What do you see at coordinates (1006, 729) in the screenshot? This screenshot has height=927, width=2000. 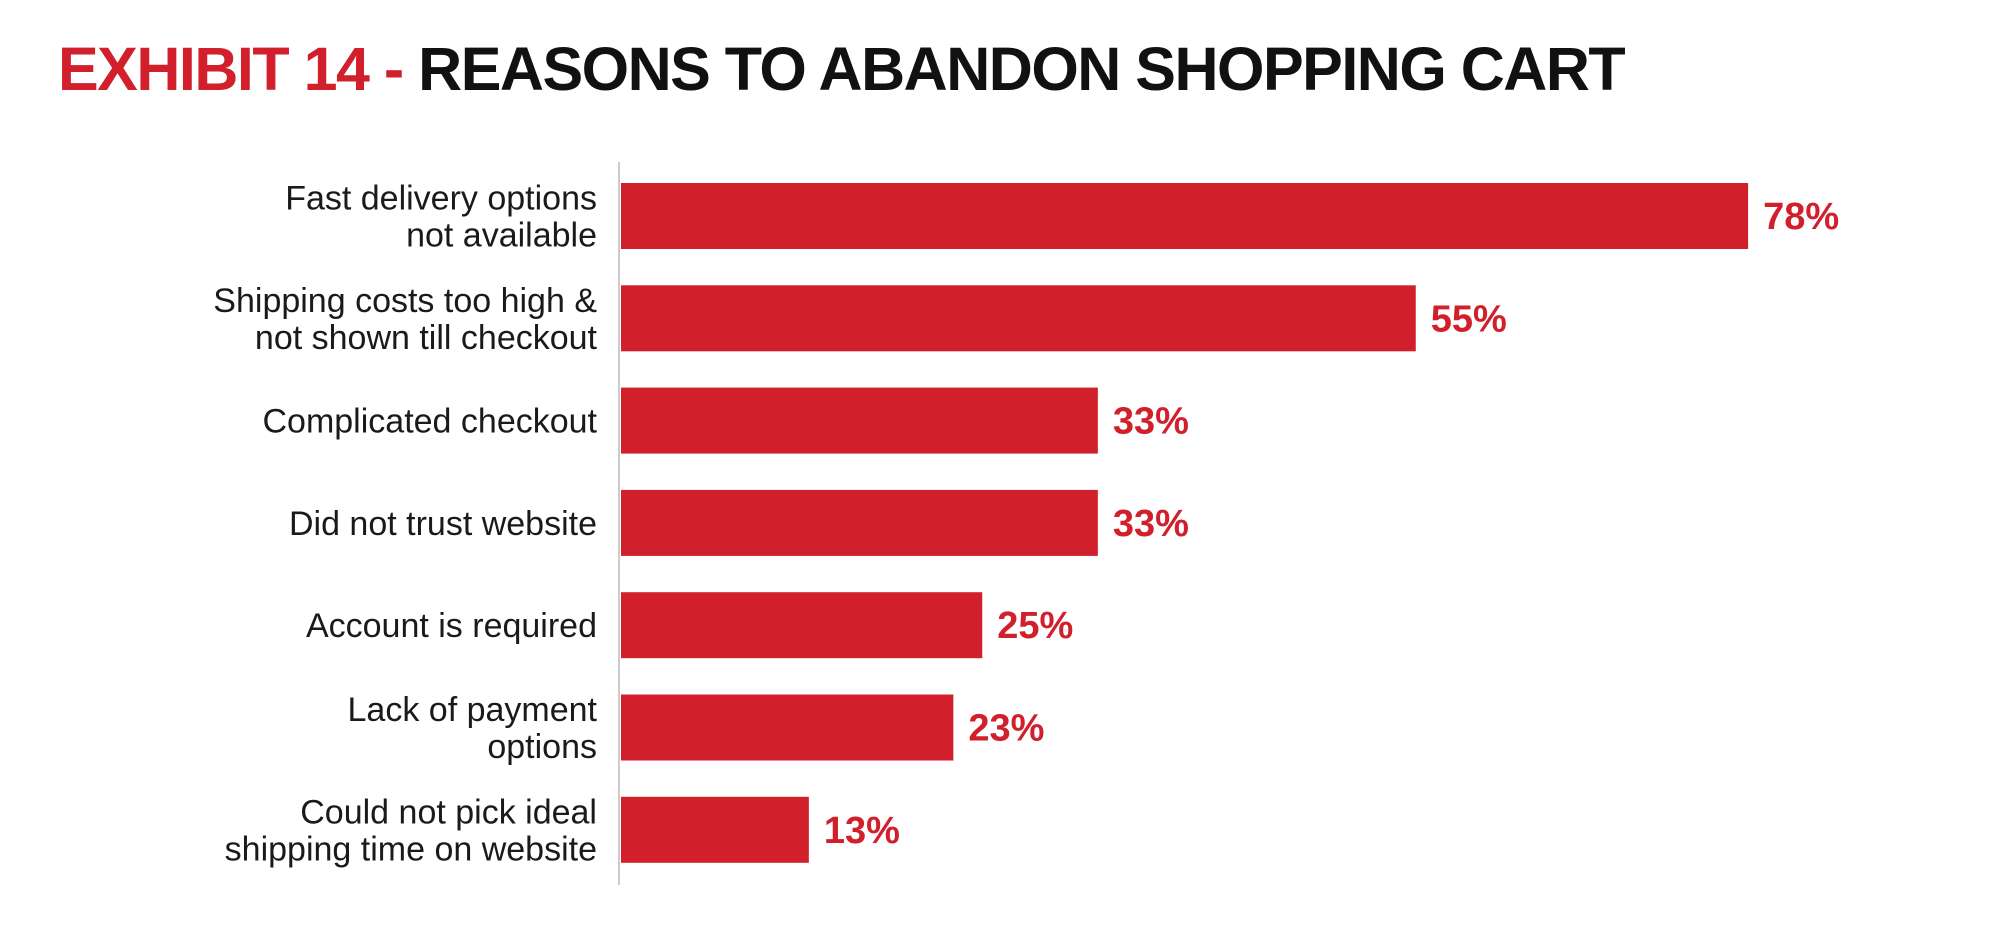 I see `bar-value-label: 23%` at bounding box center [1006, 729].